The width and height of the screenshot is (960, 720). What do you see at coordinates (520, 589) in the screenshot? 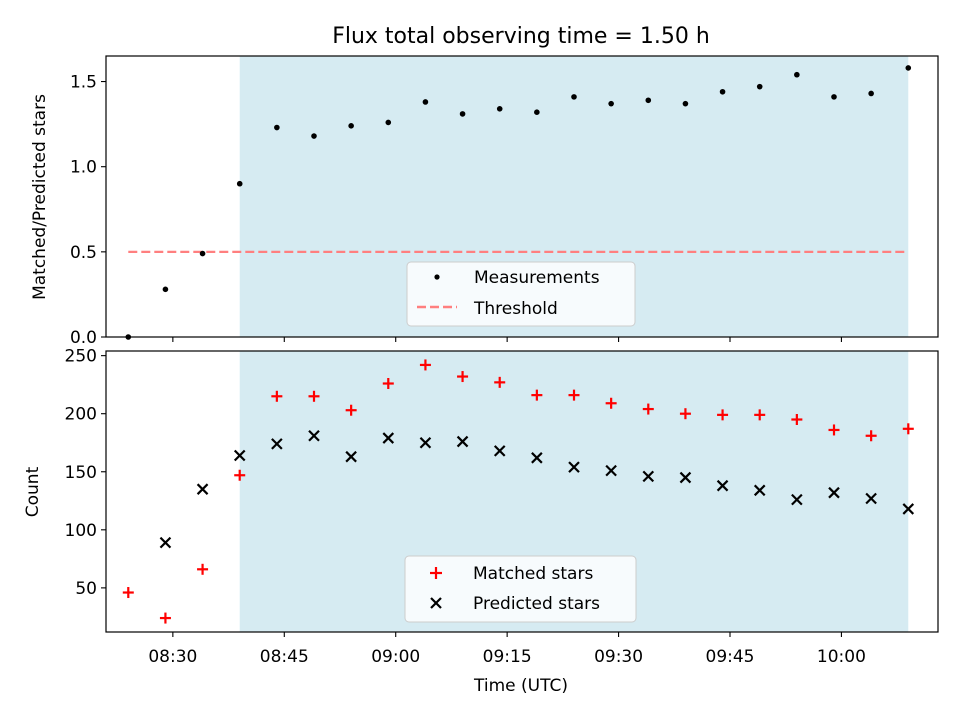
I see `bottom-legend: Matched stars Predicted stars` at bounding box center [520, 589].